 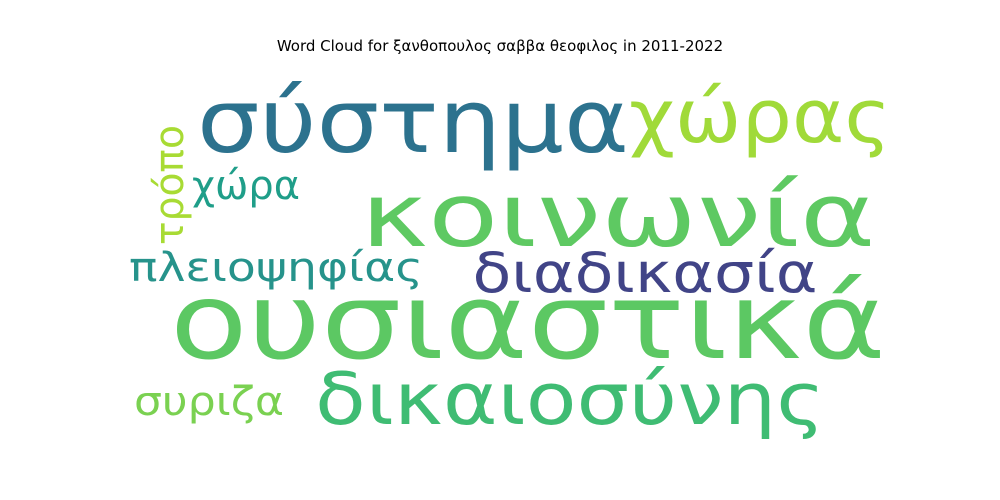 What do you see at coordinates (645, 273) in the screenshot?
I see `word-6: διαδικασία` at bounding box center [645, 273].